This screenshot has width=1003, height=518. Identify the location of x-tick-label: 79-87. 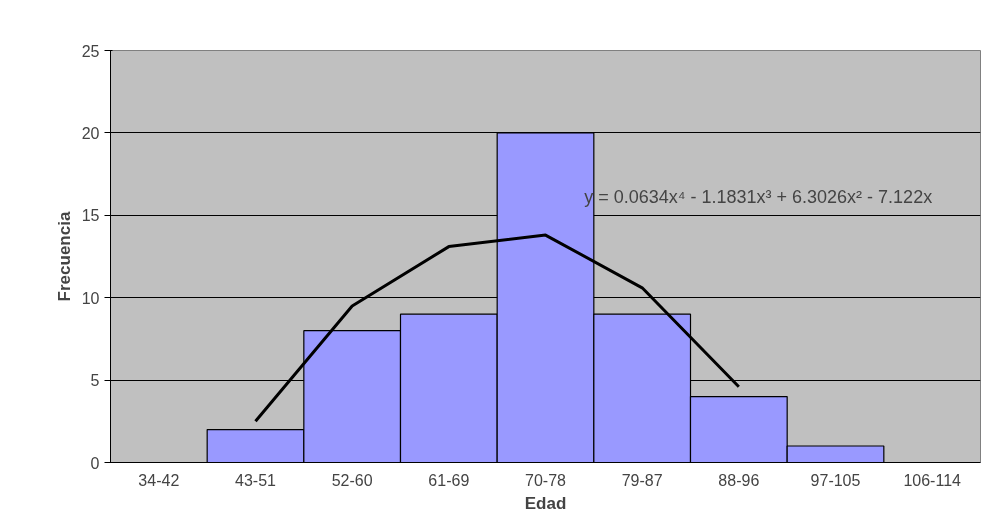
(642, 480).